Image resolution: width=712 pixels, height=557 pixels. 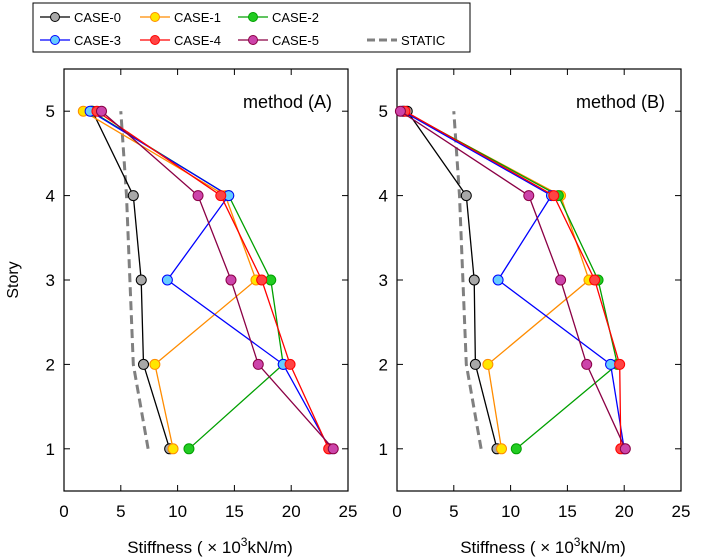 I want to click on legend-item-case-2: CASE-2, so click(x=278, y=17).